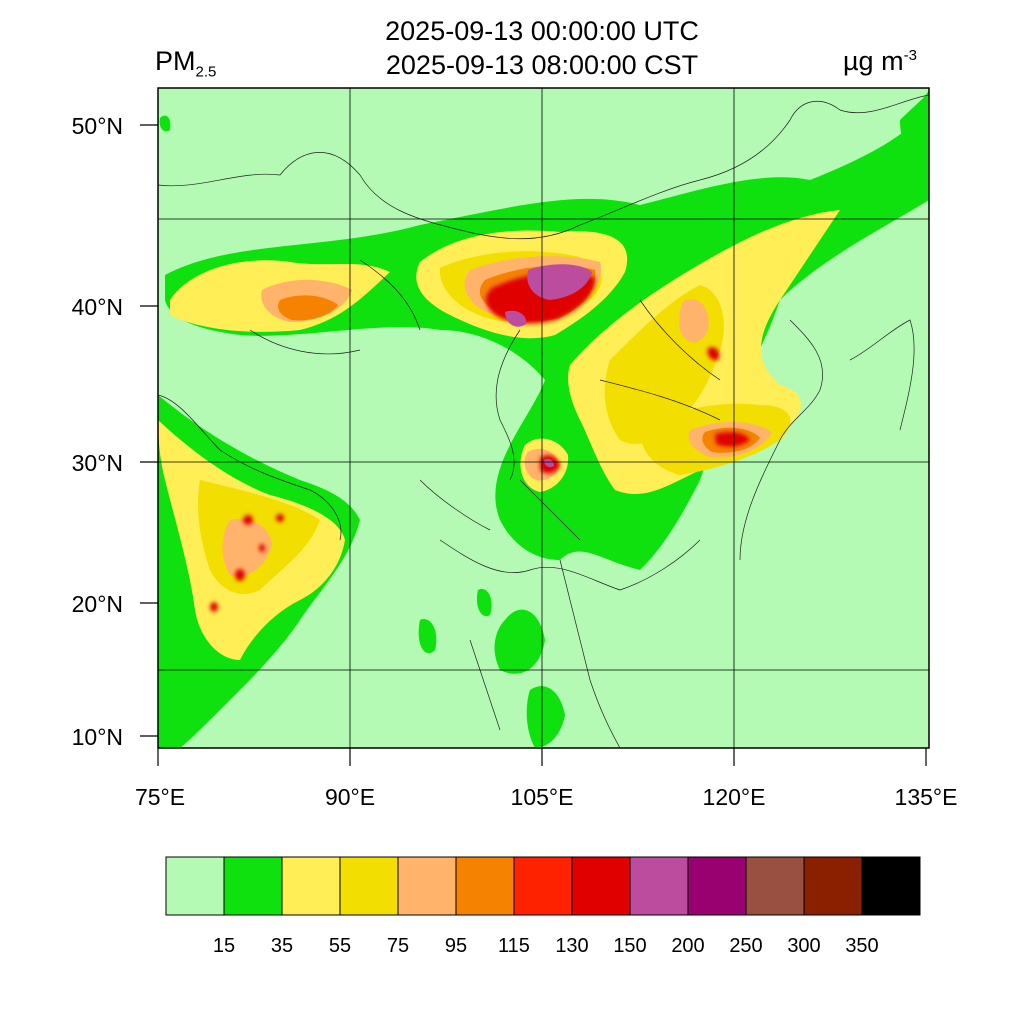 This screenshot has width=1024, height=1024. What do you see at coordinates (97, 431) in the screenshot?
I see `lat-labels: 50°N 40°N 30°N 20°N 10°N` at bounding box center [97, 431].